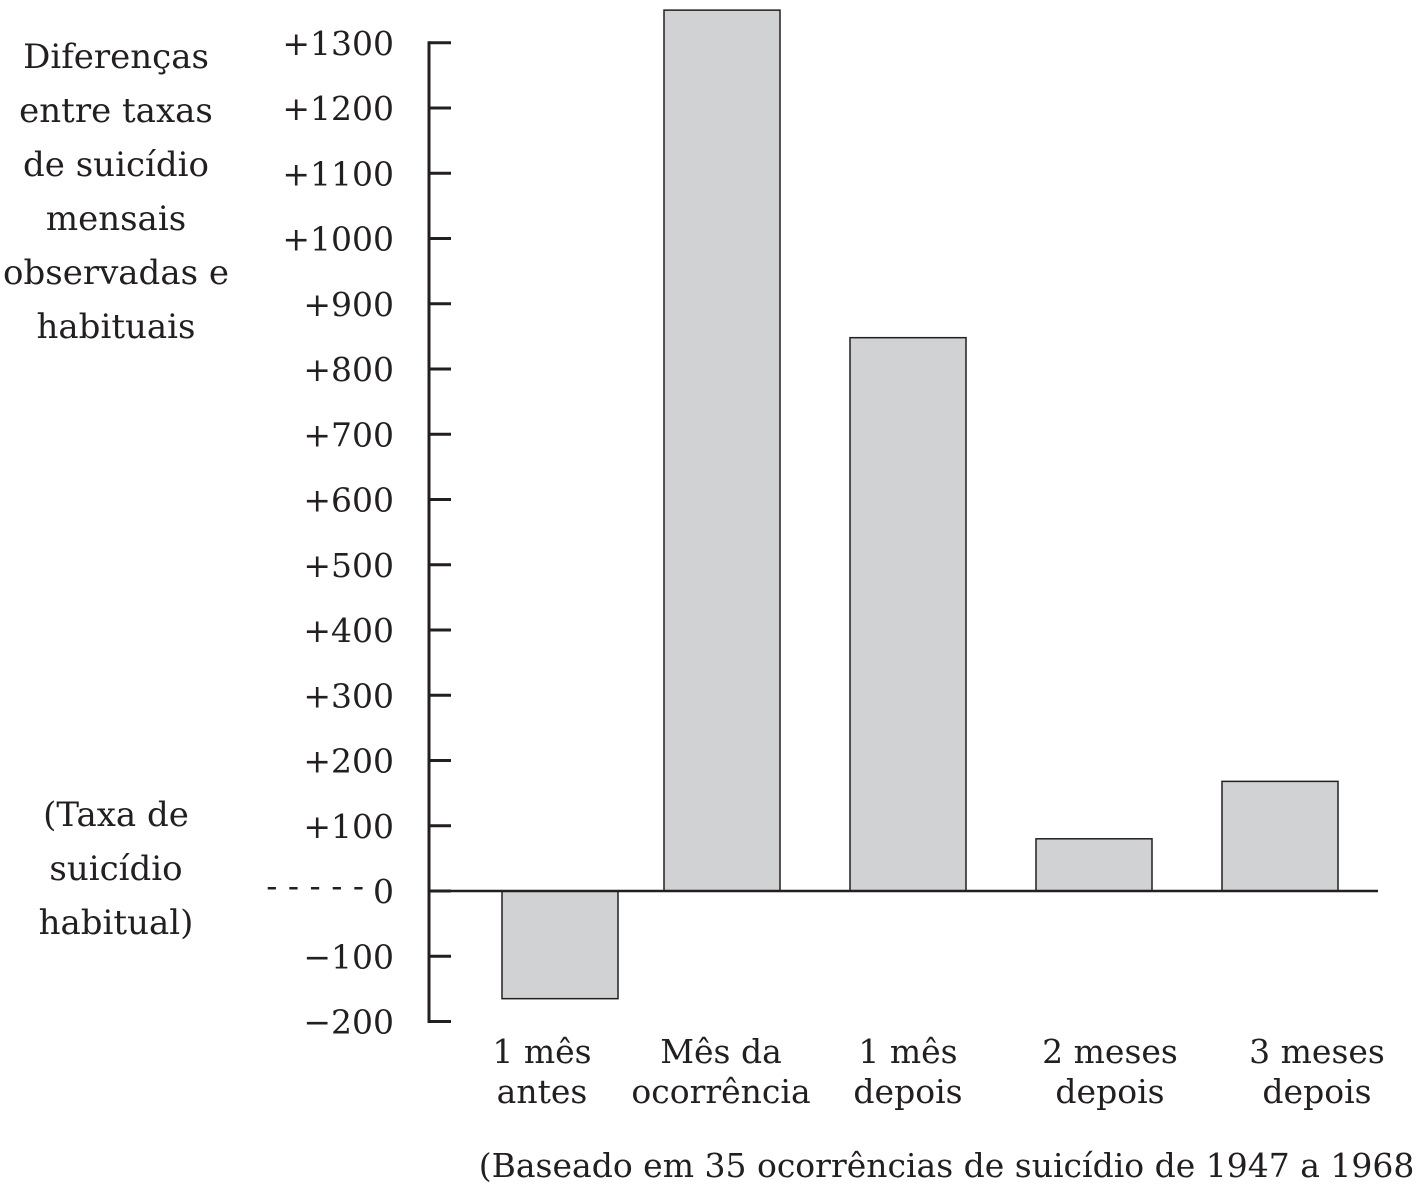 This screenshot has height=1184, width=1416. Describe the element at coordinates (1110, 1051) in the screenshot. I see `x-category-label: 2 meses` at that location.